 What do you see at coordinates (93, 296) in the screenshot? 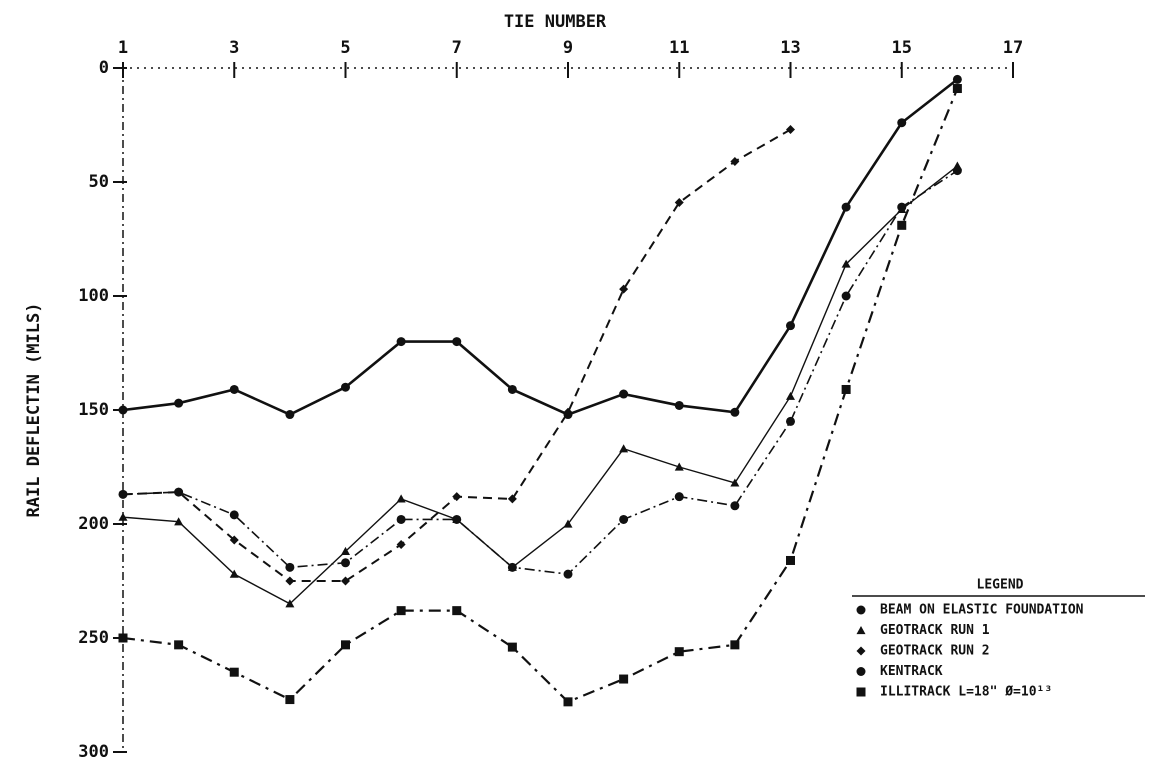
I see `y-tick-label: 100` at bounding box center [93, 296].